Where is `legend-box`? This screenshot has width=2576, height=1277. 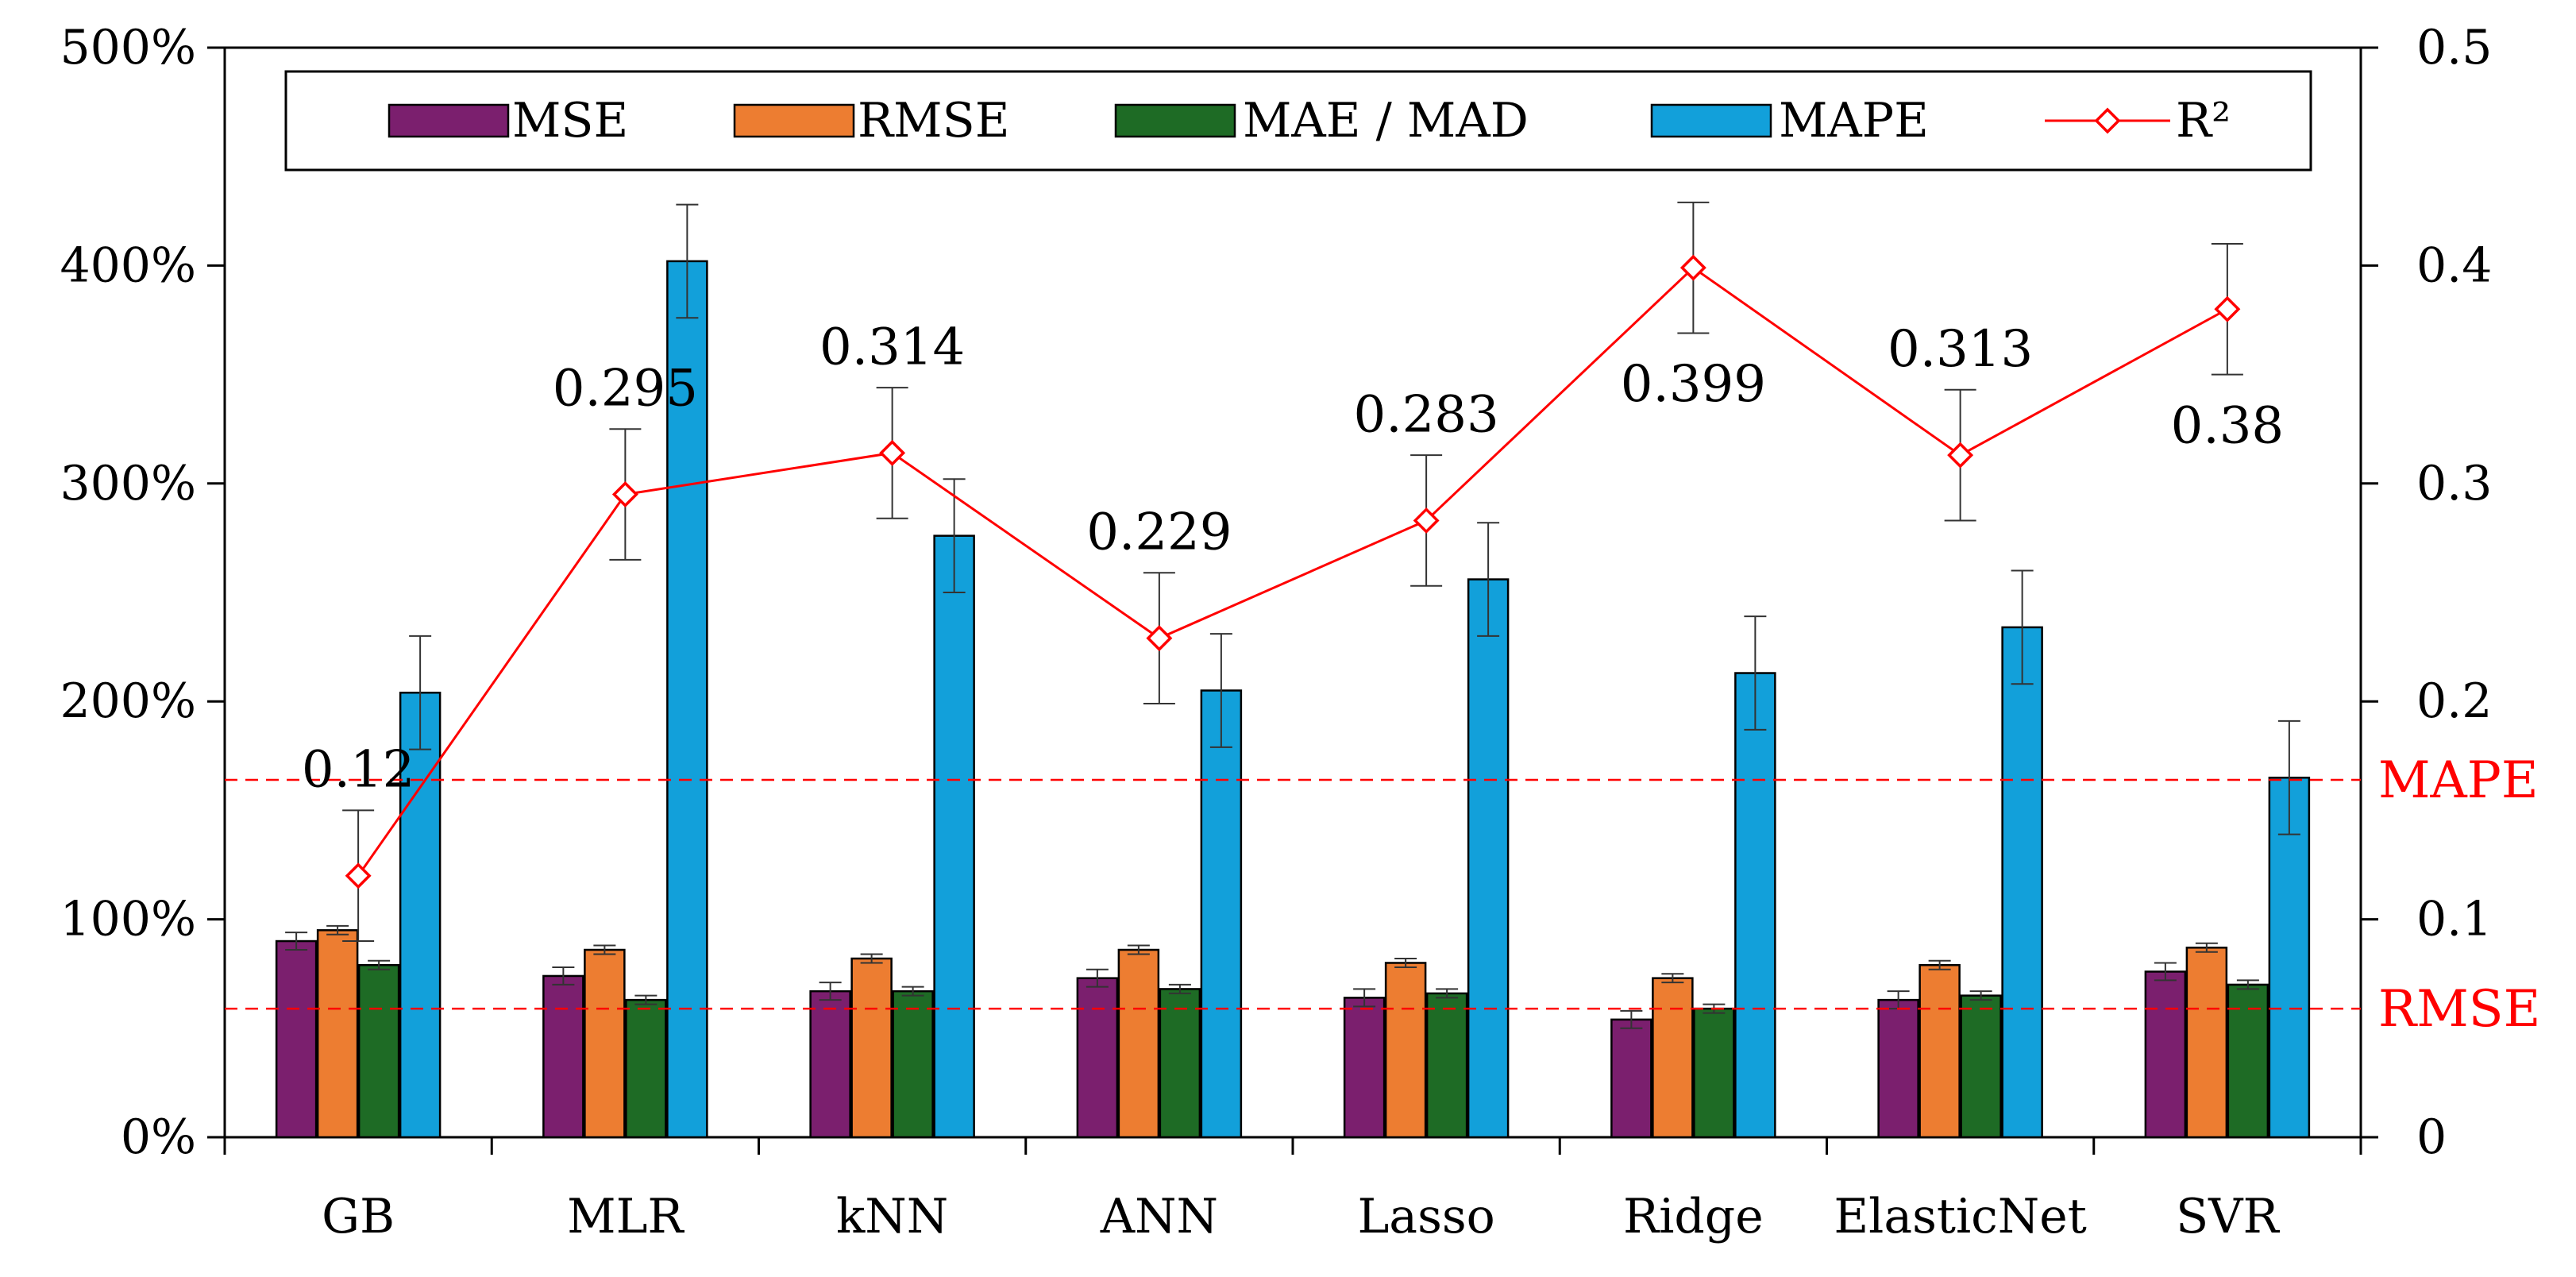
legend-box is located at coordinates (1298, 121).